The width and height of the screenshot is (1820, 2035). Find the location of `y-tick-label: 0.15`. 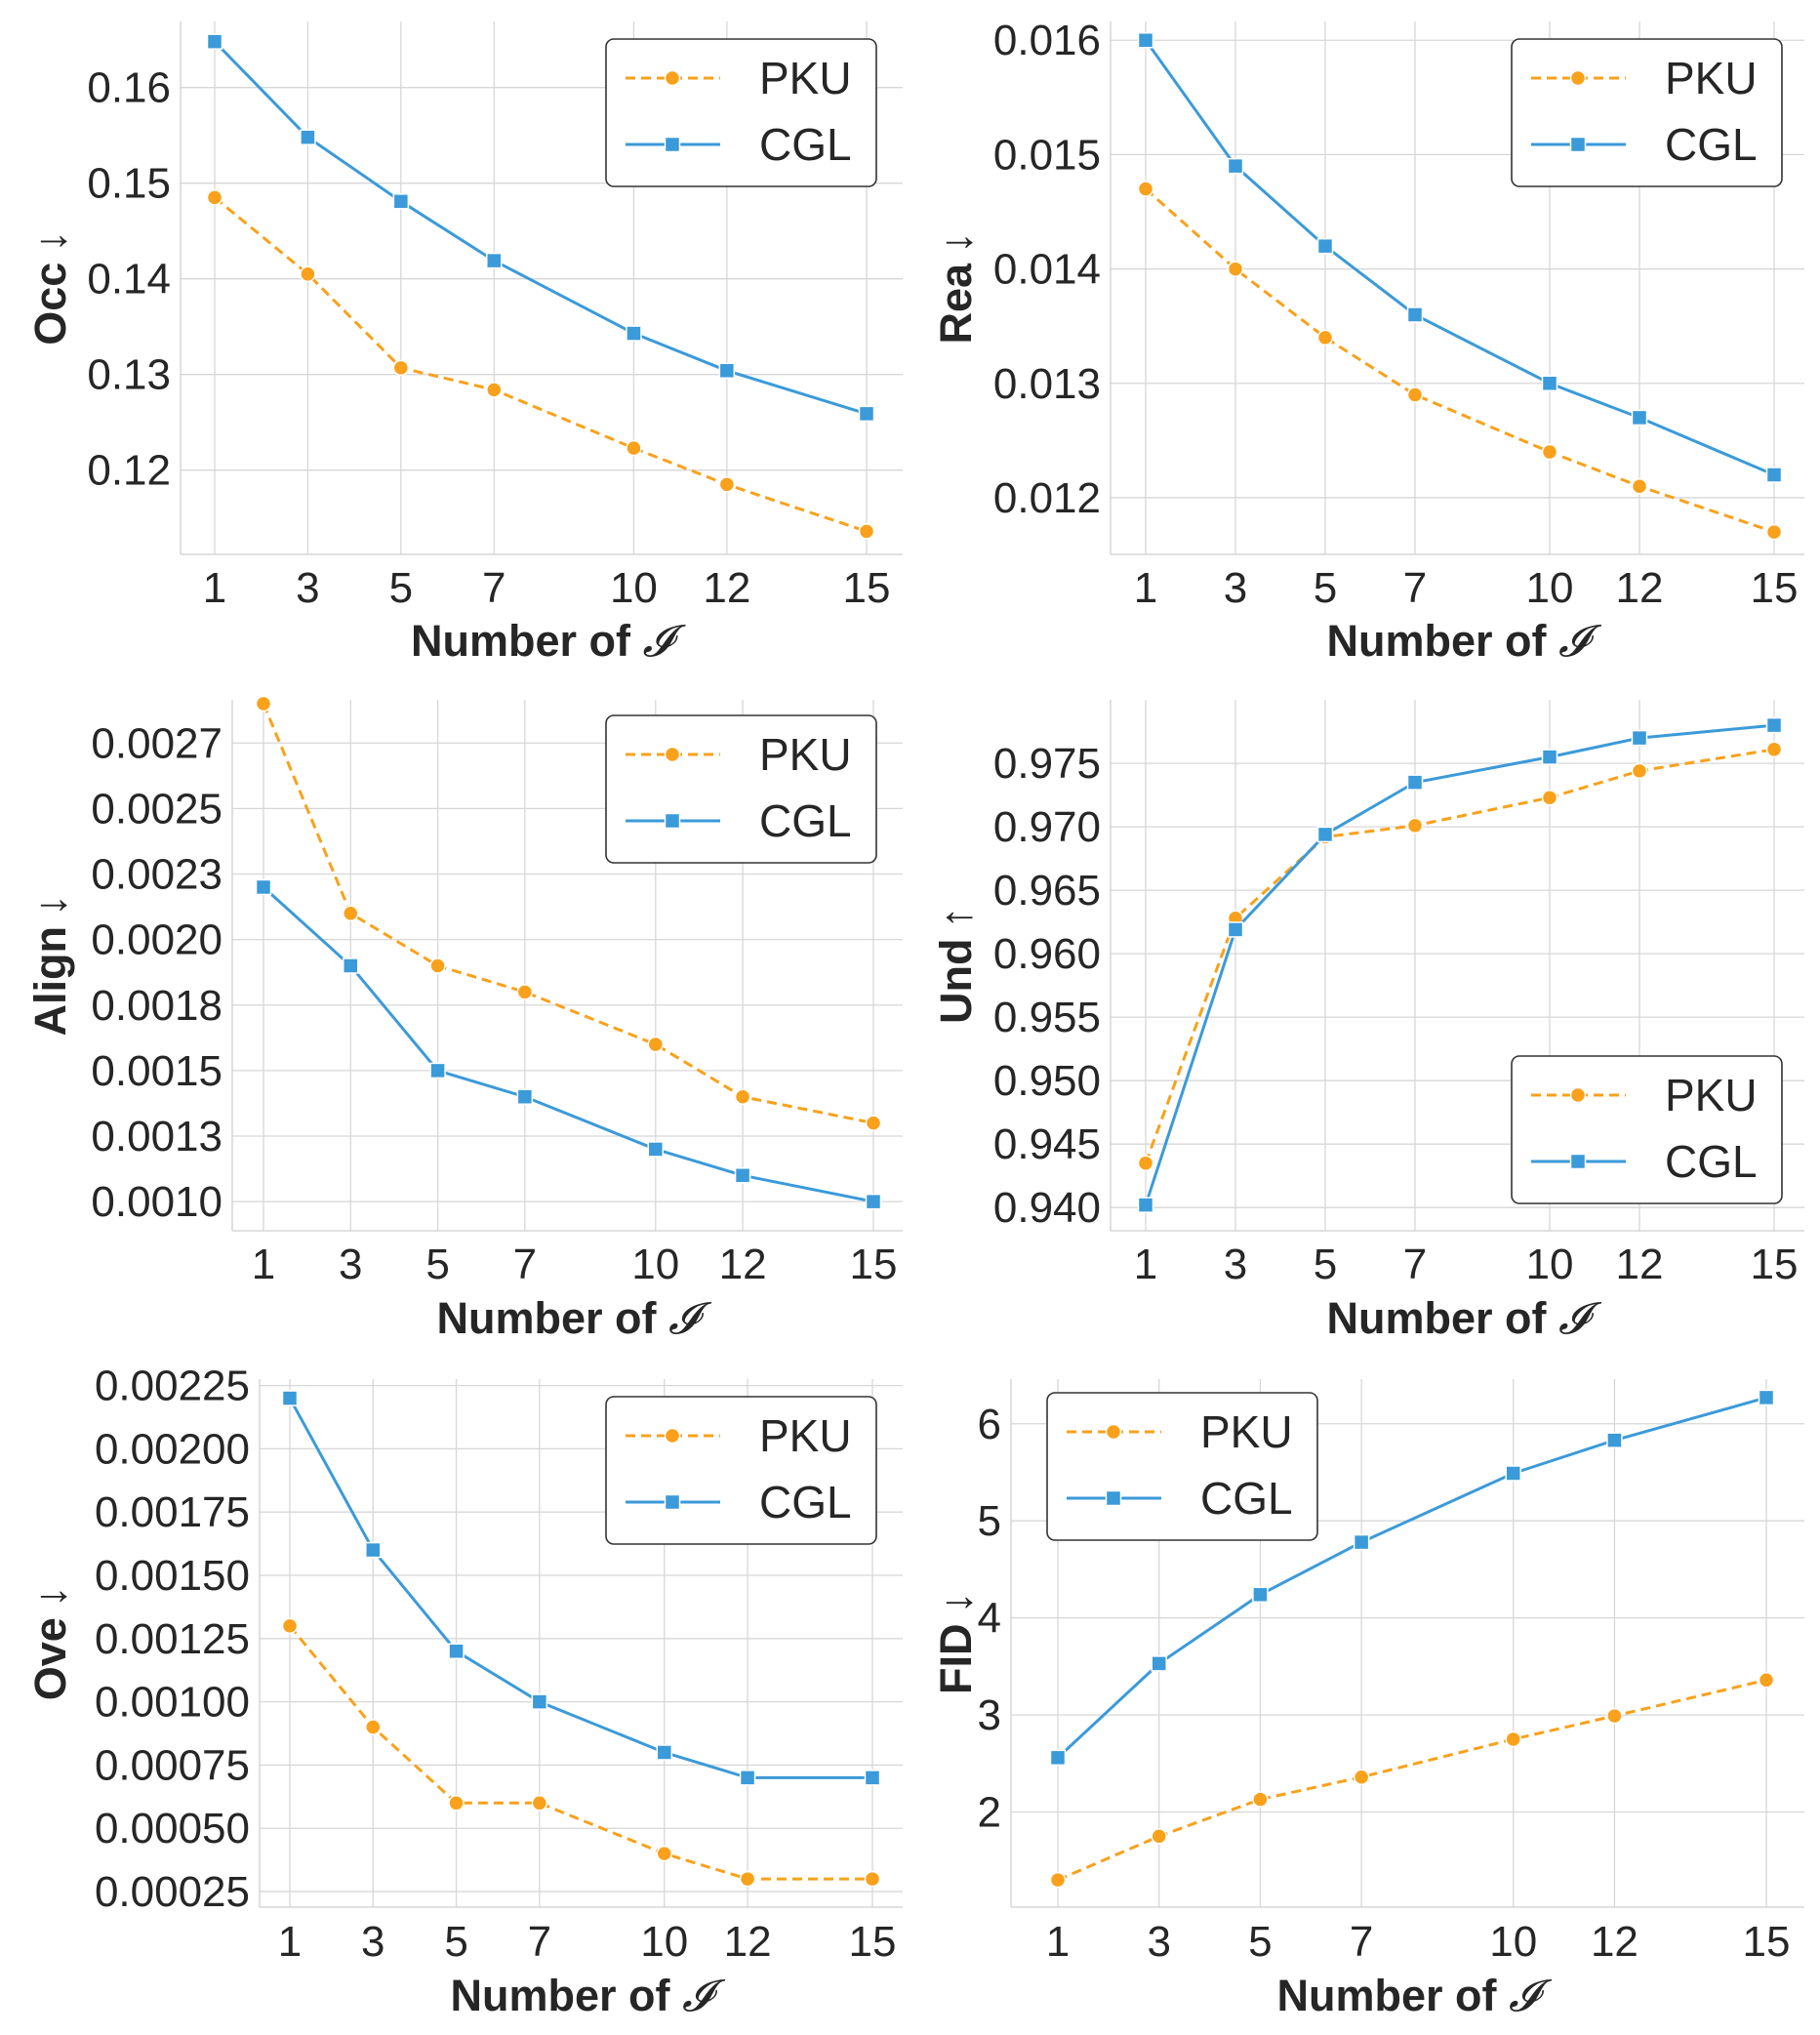

y-tick-label: 0.15 is located at coordinates (129, 184).